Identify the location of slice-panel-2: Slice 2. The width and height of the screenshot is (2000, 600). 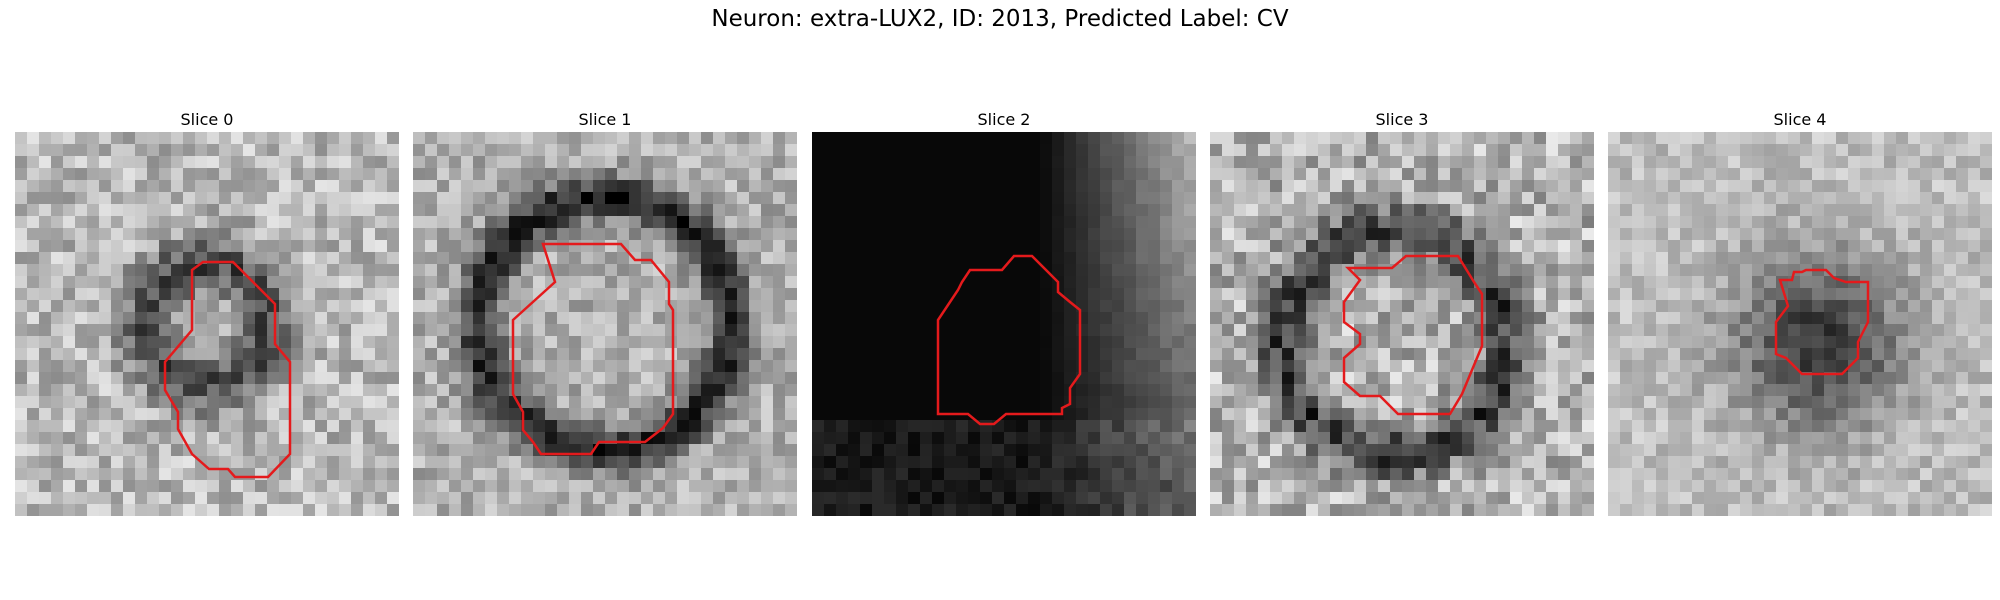
(1004, 312).